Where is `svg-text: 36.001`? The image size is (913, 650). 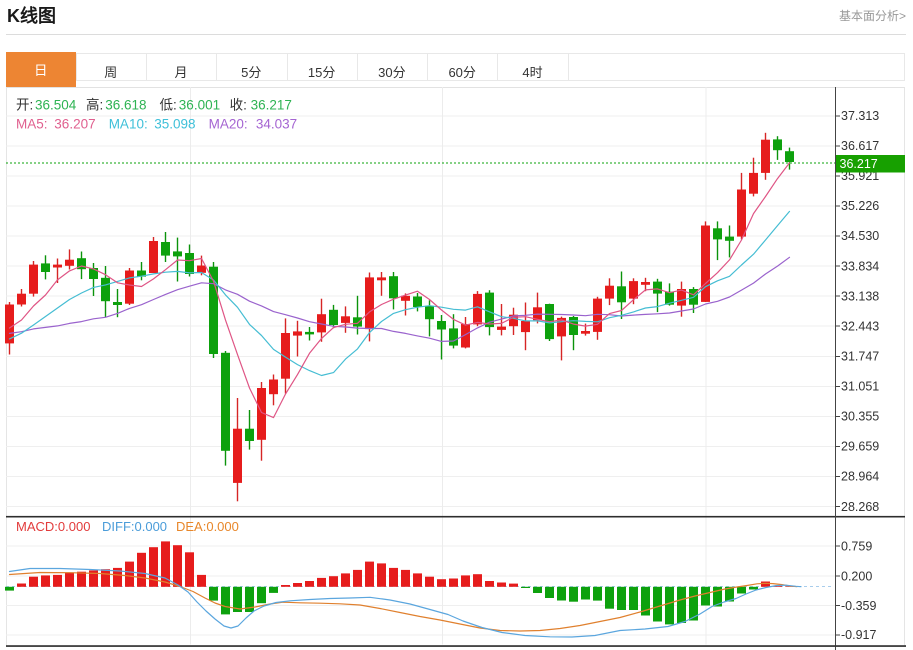 svg-text: 36.001 is located at coordinates (199, 105).